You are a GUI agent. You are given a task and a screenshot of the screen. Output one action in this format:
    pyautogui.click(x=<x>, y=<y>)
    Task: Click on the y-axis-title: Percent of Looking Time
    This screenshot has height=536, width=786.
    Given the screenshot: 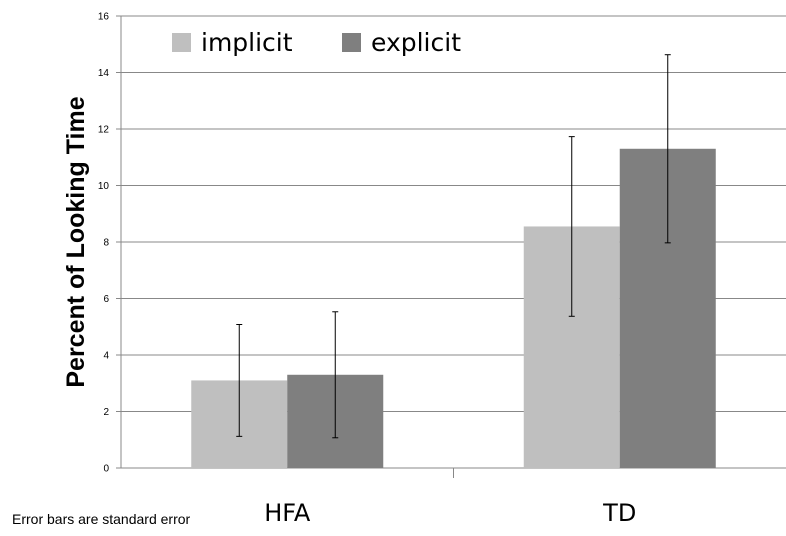 What is the action you would take?
    pyautogui.click(x=76, y=241)
    